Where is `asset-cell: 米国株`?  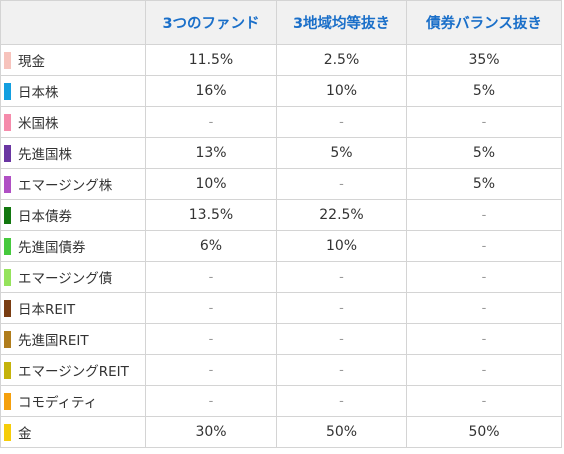 asset-cell: 米国株 is located at coordinates (73, 122).